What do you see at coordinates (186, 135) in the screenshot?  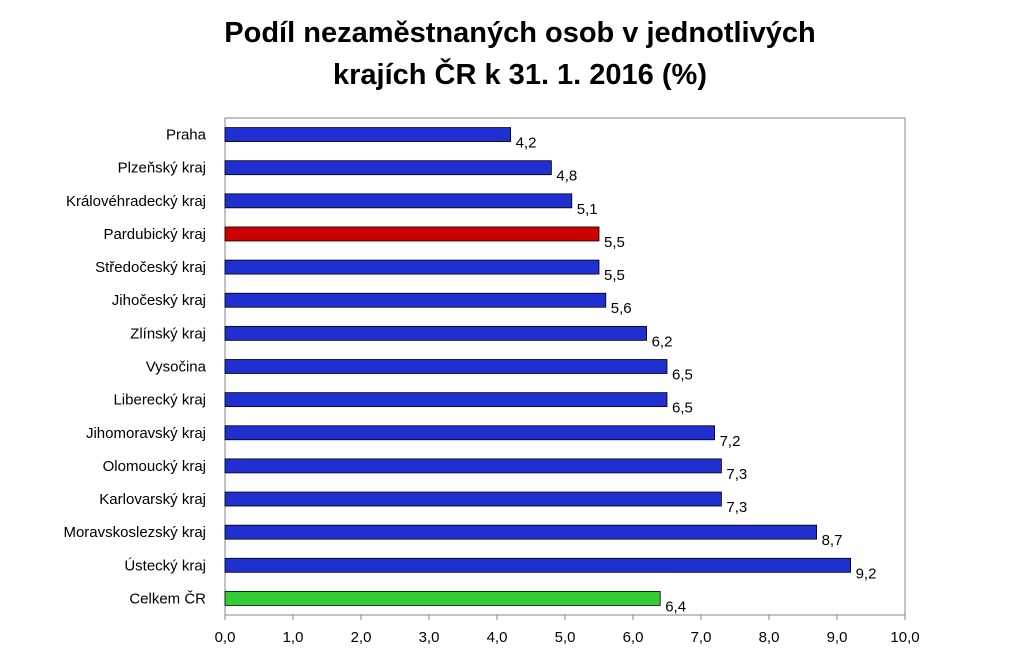 I see `category-label-0: Praha` at bounding box center [186, 135].